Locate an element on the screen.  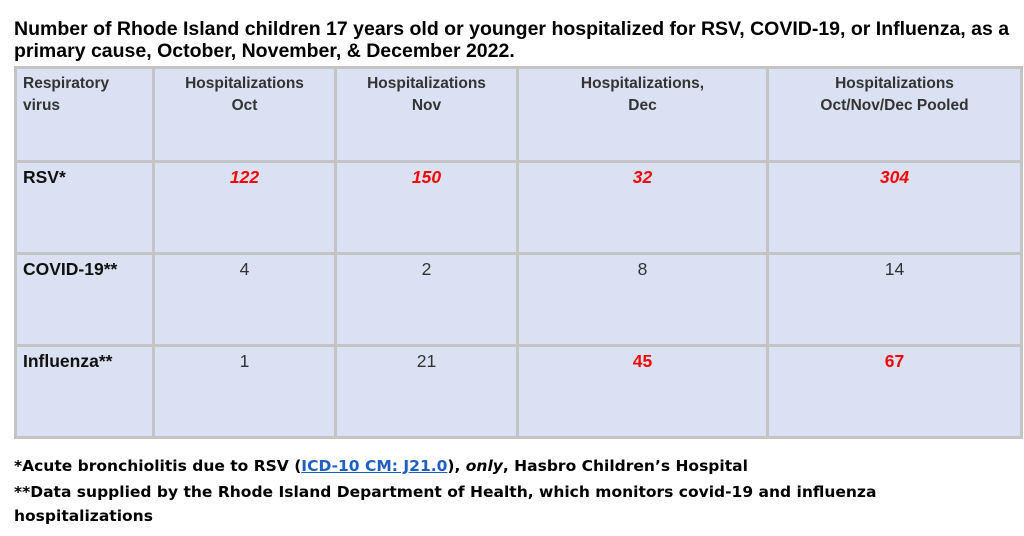
header-cell-pooled: Hospitalizations Oct/Nov/Dec Pooled is located at coordinates (894, 114).